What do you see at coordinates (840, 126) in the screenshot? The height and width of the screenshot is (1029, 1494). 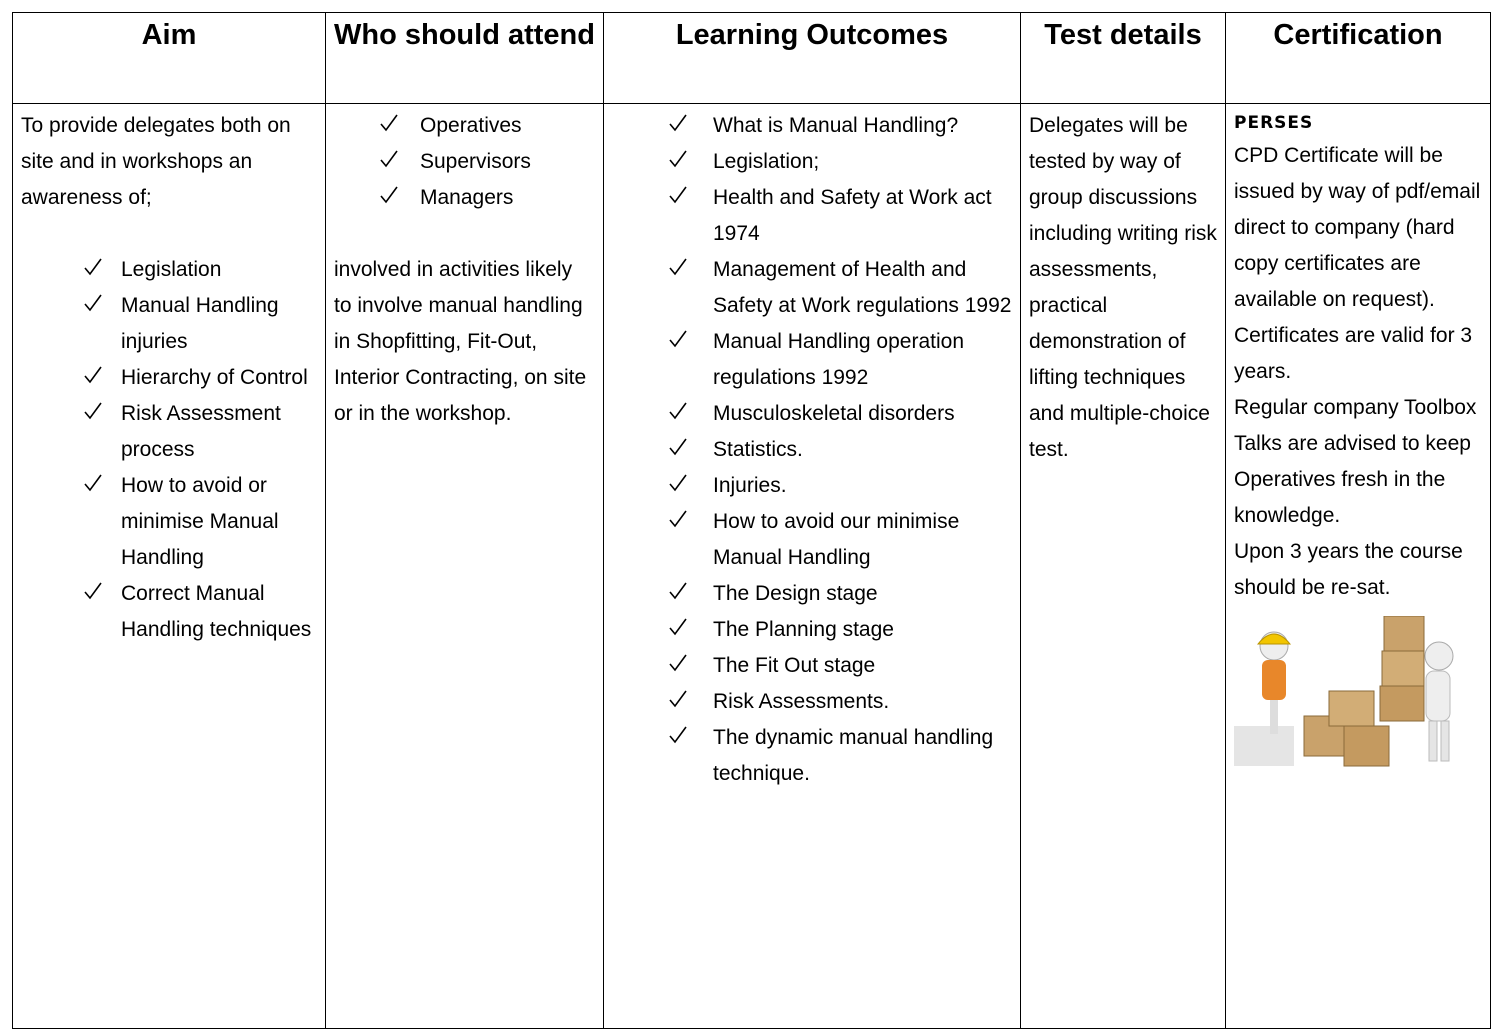 I see `list-item: What is Manual Handling?` at bounding box center [840, 126].